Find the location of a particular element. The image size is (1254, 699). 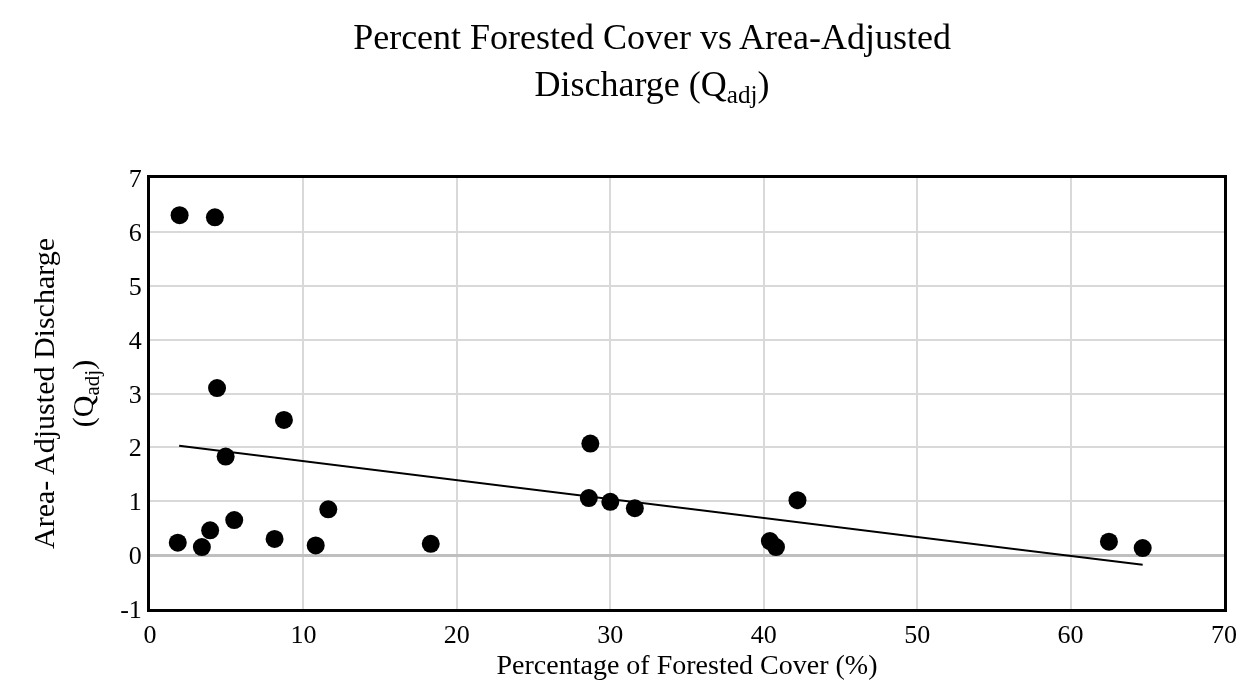

x-tick-label: 30 is located at coordinates (610, 635).